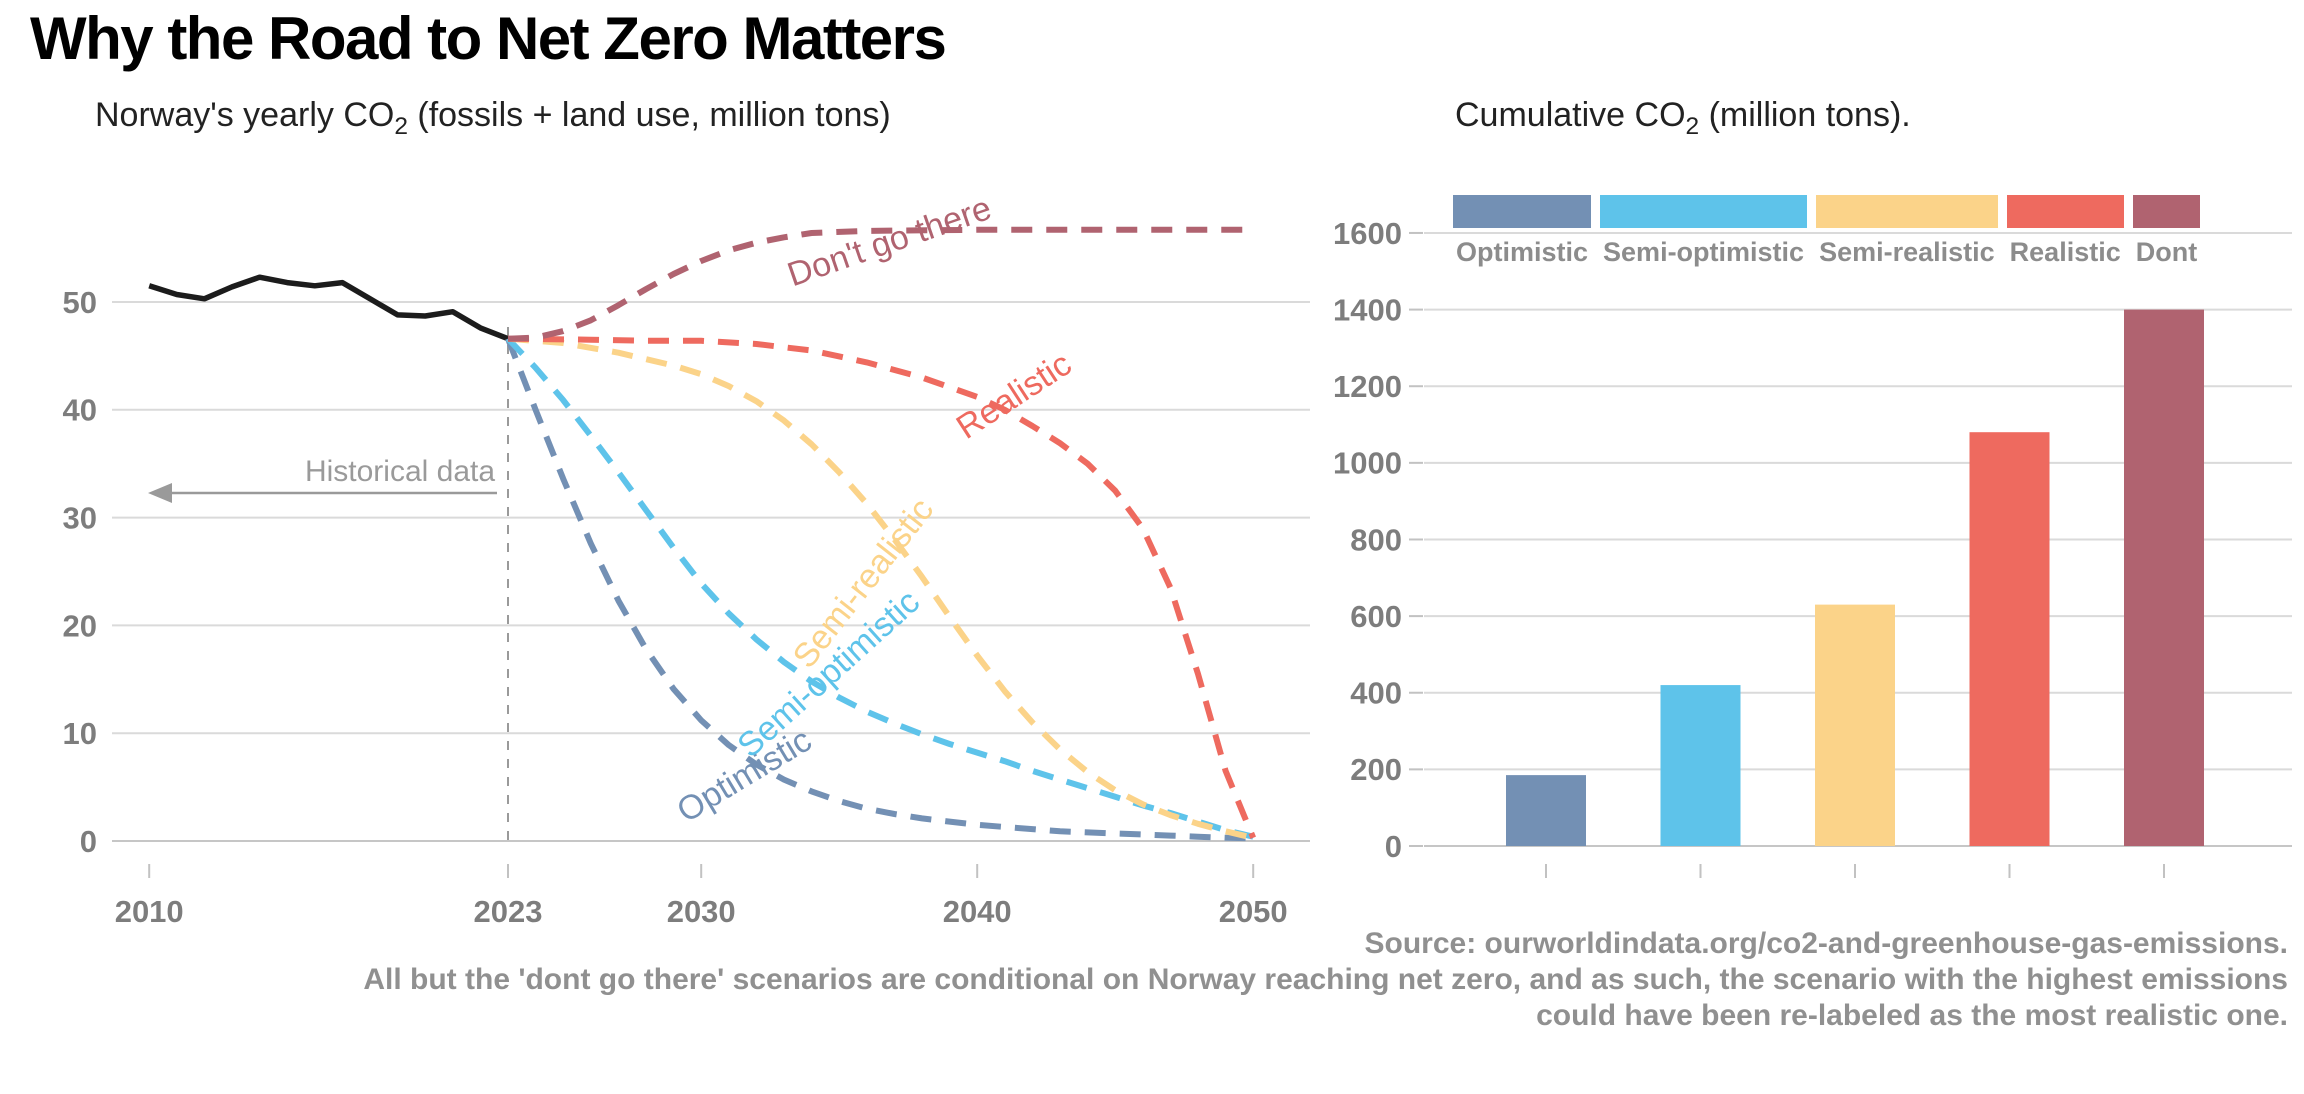 Image resolution: width=2304 pixels, height=1094 pixels. Describe the element at coordinates (2065, 211) in the screenshot. I see `legend-swatch-realistic` at that location.